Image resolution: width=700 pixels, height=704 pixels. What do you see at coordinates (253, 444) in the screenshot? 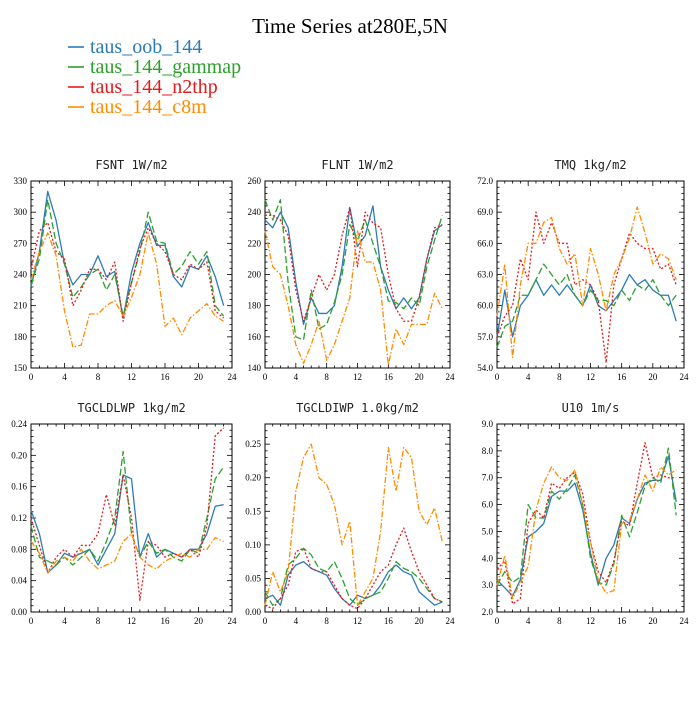
I see `y-tick-label: 0.25` at bounding box center [253, 444].